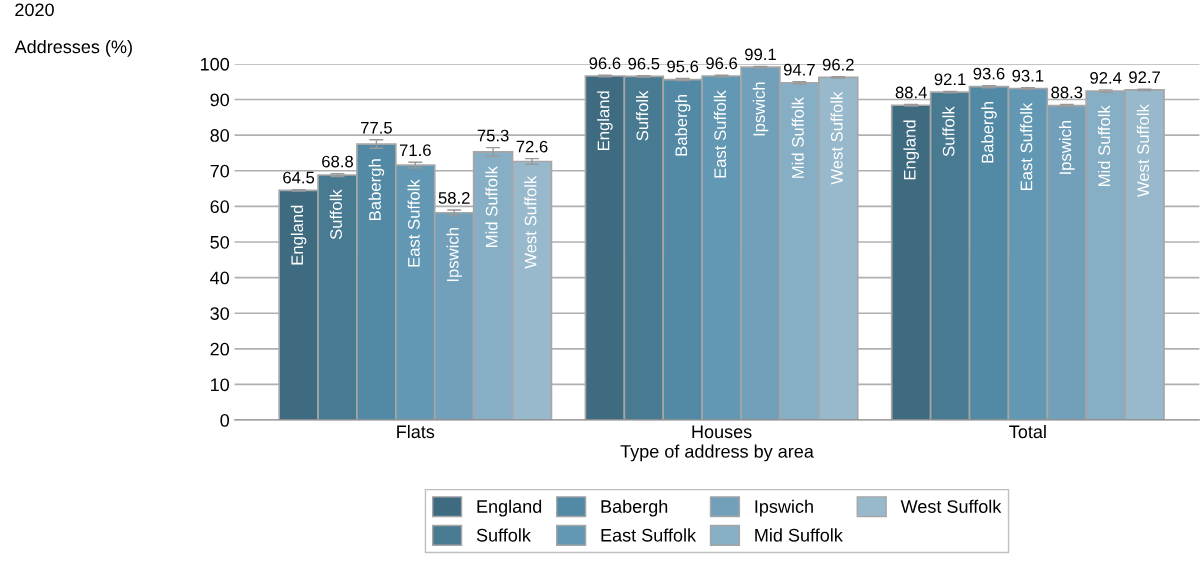 The height and width of the screenshot is (581, 1203). Describe the element at coordinates (799, 535) in the screenshot. I see `legend-label: Mid Suffolk` at that location.